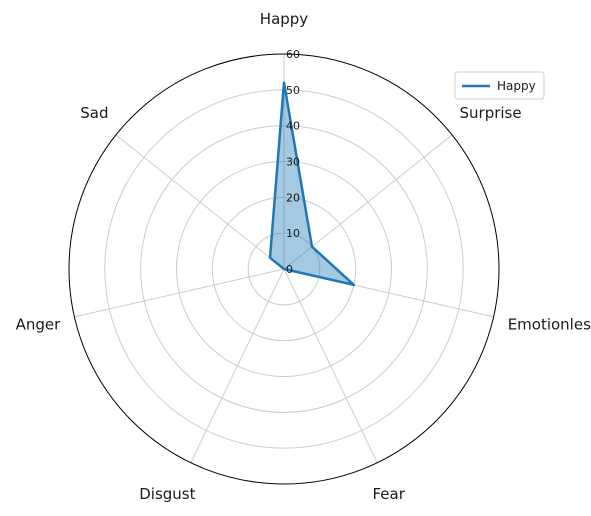 The height and width of the screenshot is (516, 591). I want to click on category-label: Emotionless, so click(549, 325).